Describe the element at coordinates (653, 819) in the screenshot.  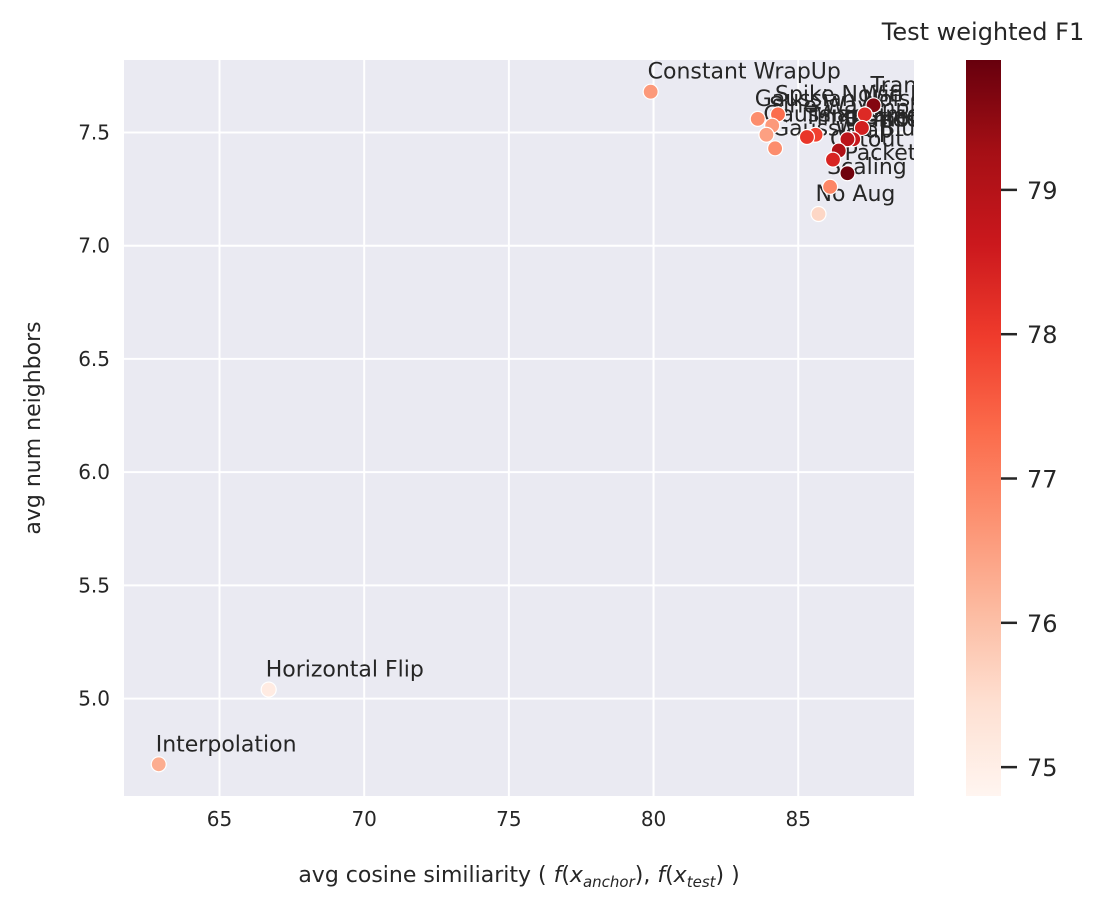
I see `x-tick-label: 80` at that location.